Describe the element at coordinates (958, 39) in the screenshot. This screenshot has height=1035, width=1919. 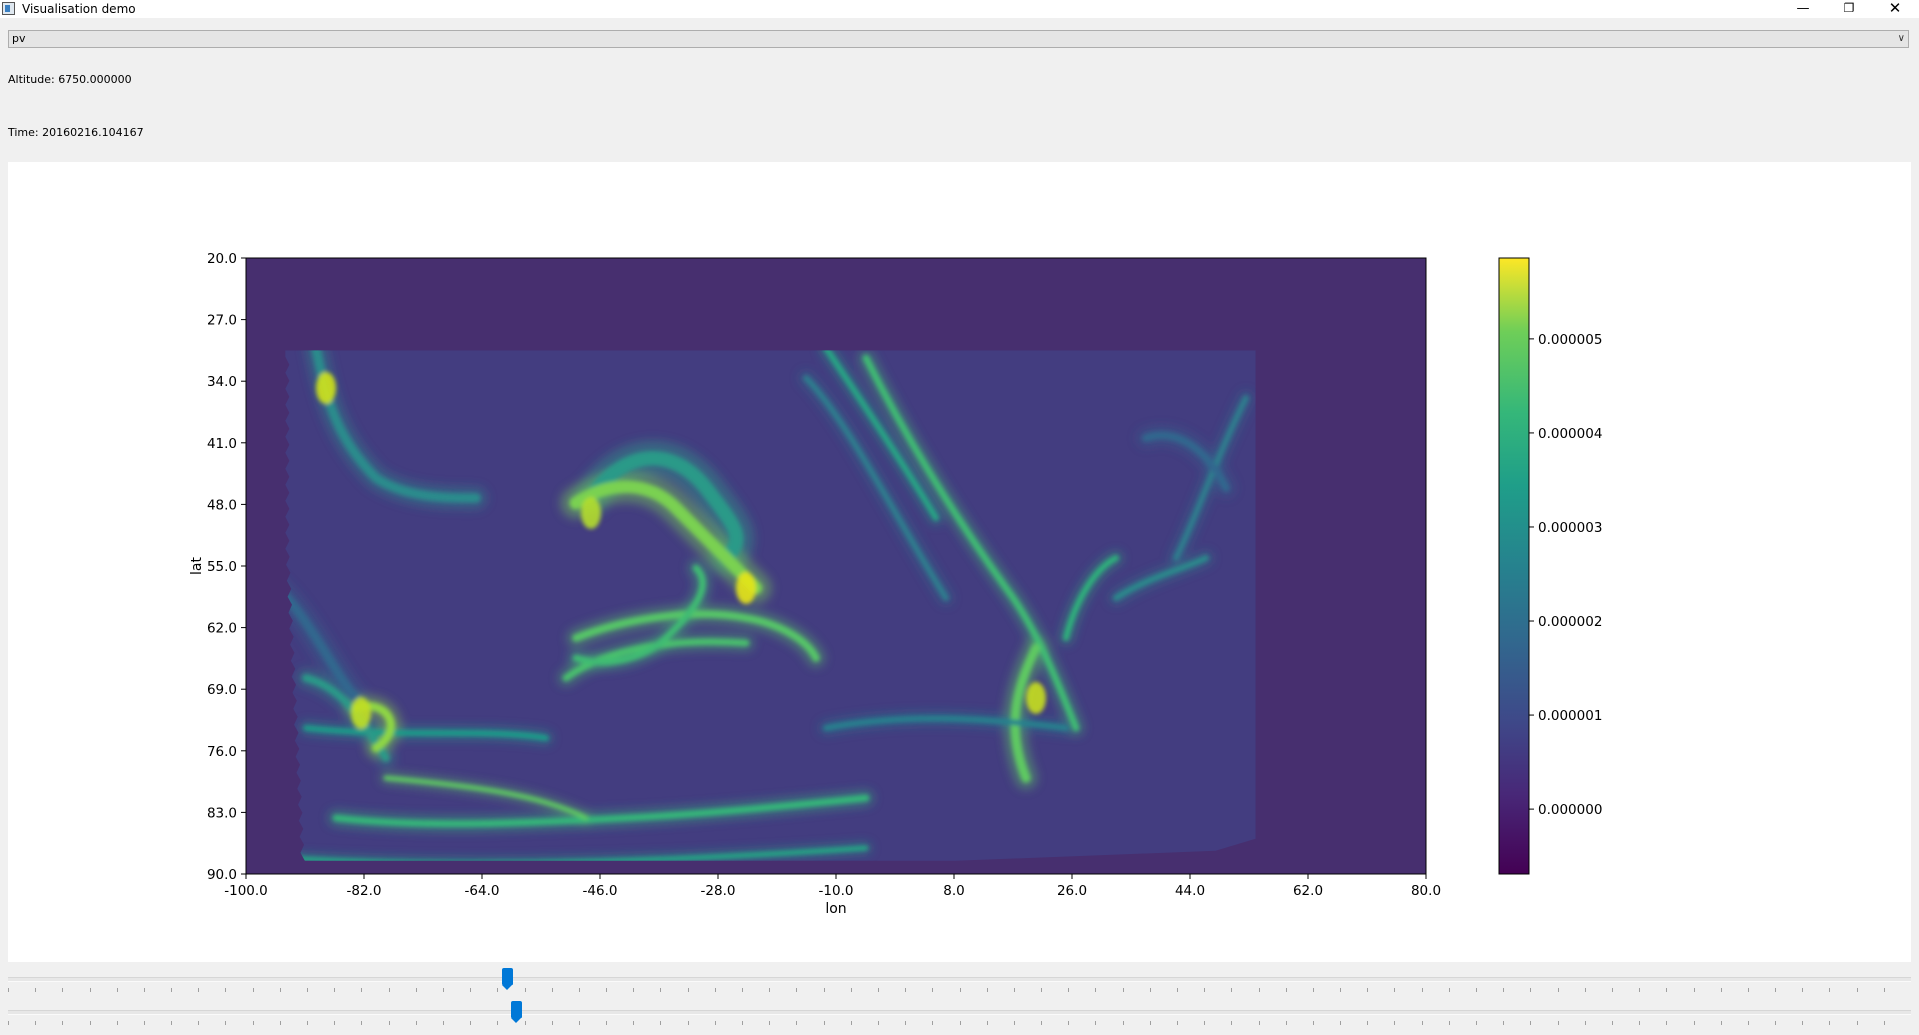
I see `variable-select: pv ∨` at that location.